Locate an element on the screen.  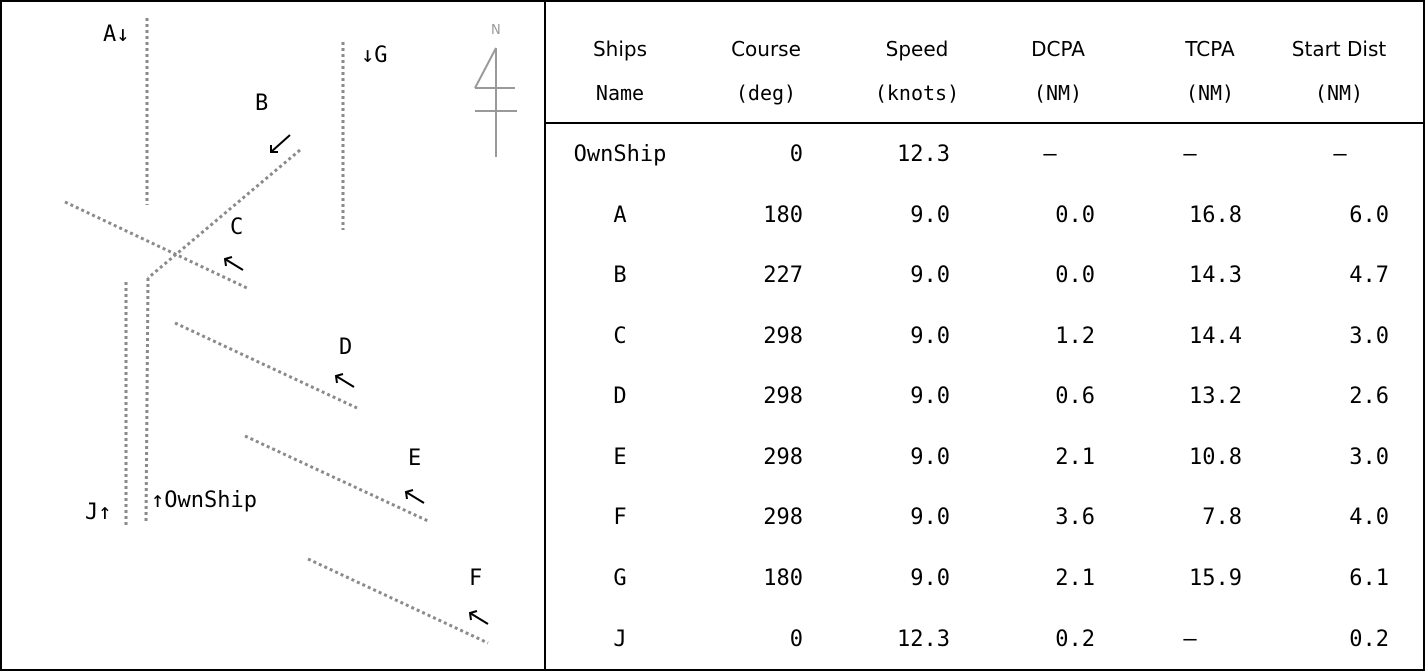
header-dcpa-title: DCPA is located at coordinates (1058, 49).